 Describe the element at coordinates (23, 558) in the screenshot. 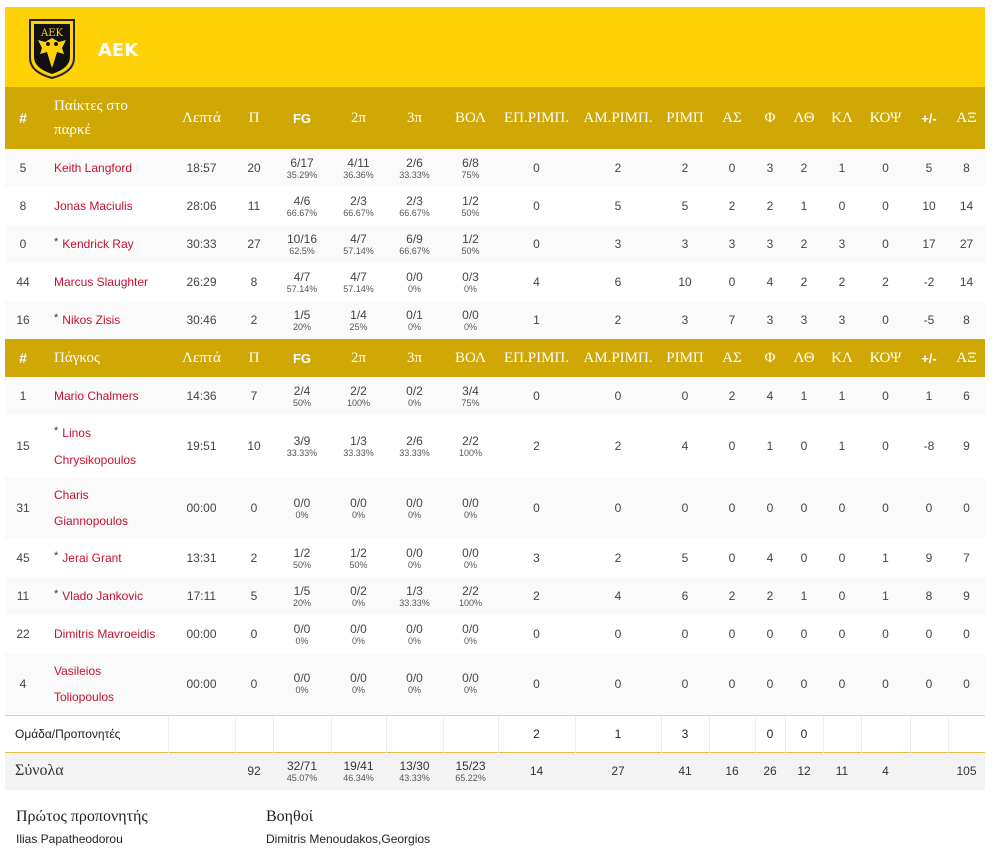

I see `jersey-number: 45` at that location.